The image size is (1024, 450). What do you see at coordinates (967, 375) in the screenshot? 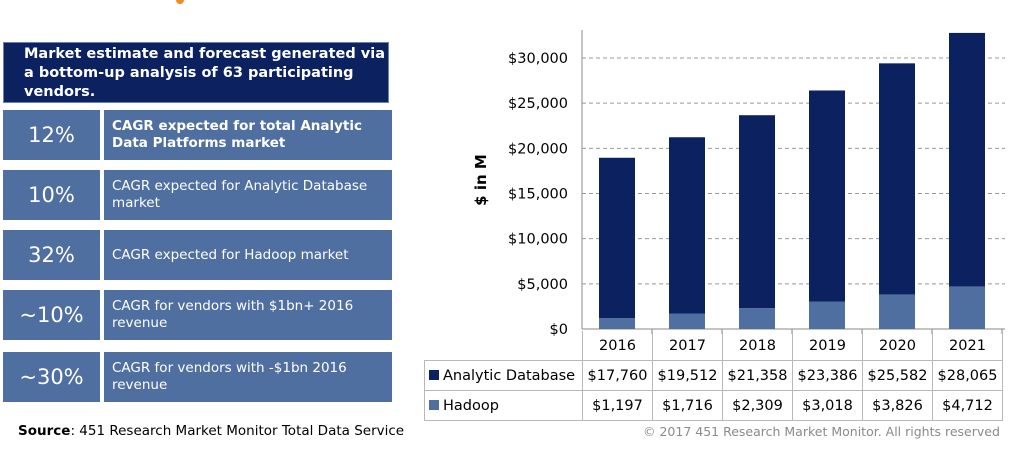
I see `data-label: $28,065` at bounding box center [967, 375].